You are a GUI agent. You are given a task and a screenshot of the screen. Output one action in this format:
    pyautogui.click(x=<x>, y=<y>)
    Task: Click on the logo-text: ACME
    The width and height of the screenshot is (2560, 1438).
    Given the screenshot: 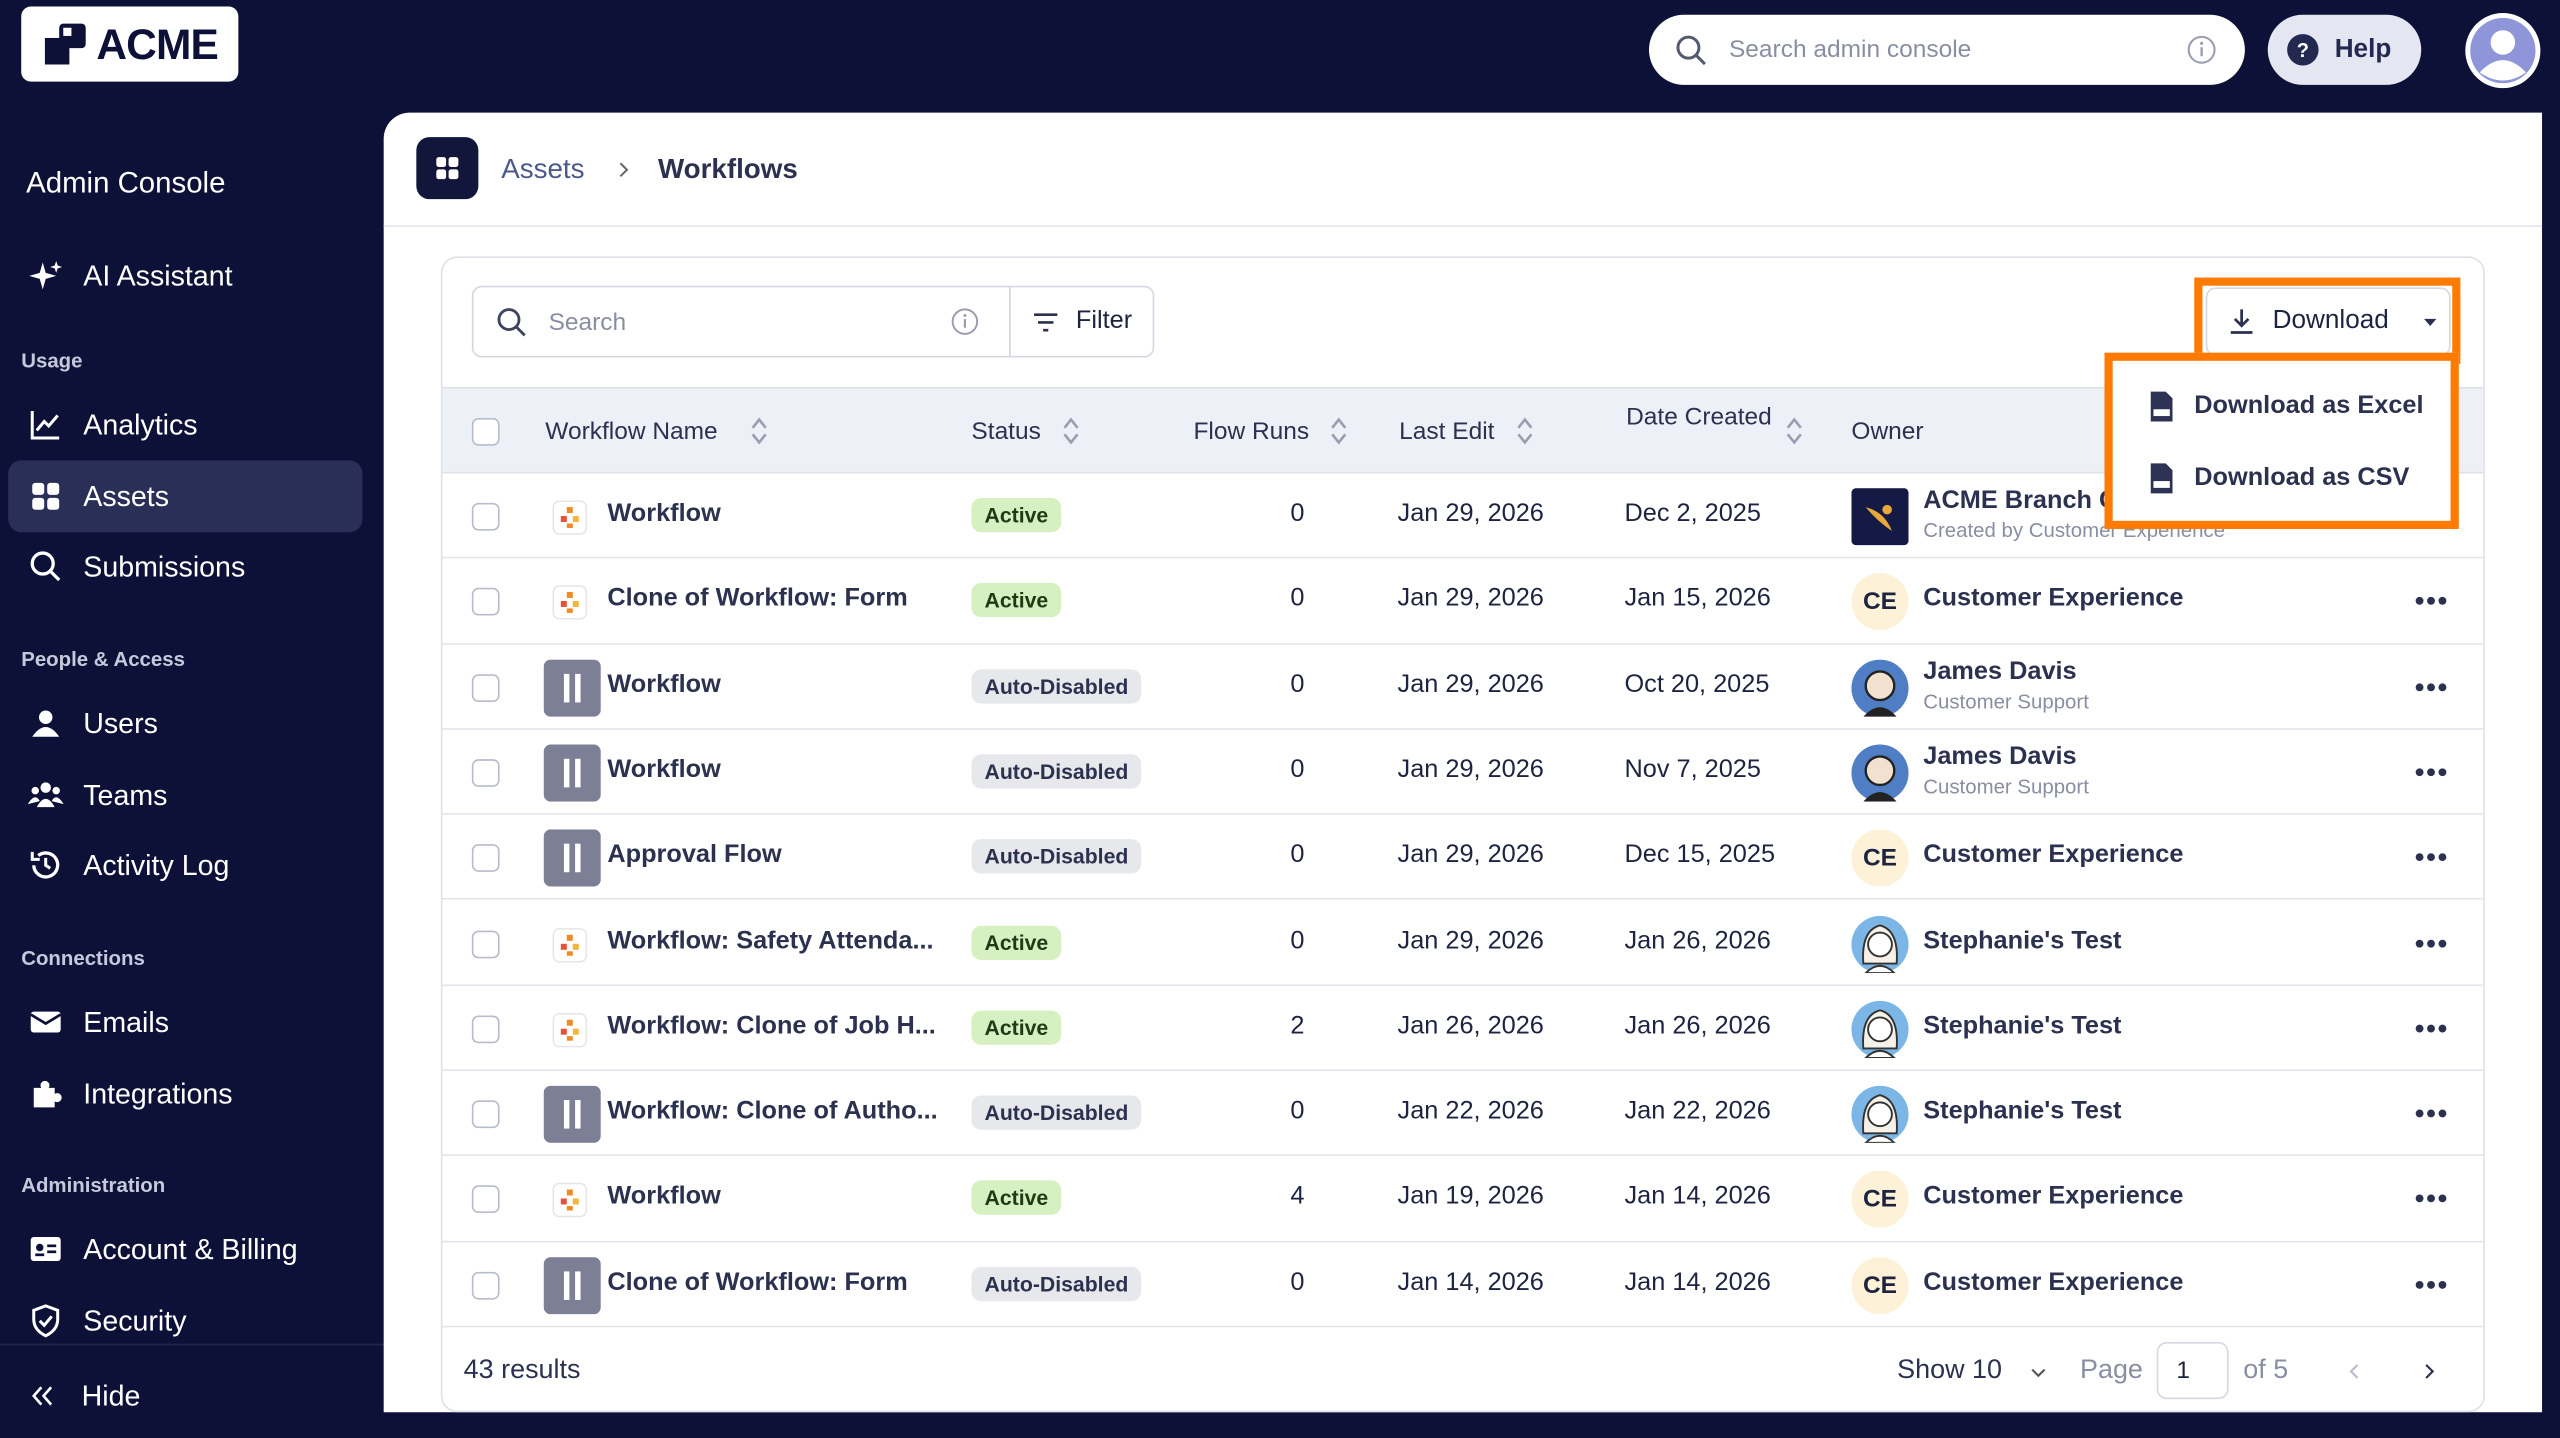 What is the action you would take?
    pyautogui.click(x=157, y=43)
    